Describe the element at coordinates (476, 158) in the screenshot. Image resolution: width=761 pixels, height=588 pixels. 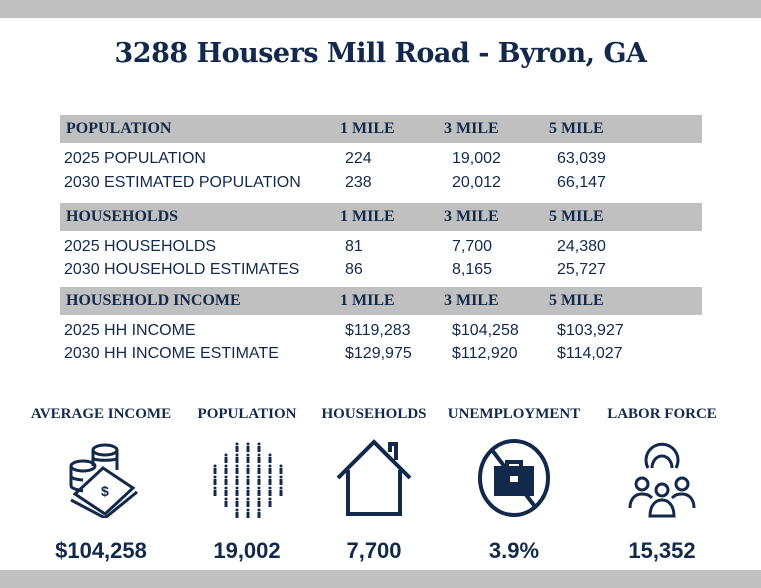
I see `cell-value: 19,002` at that location.